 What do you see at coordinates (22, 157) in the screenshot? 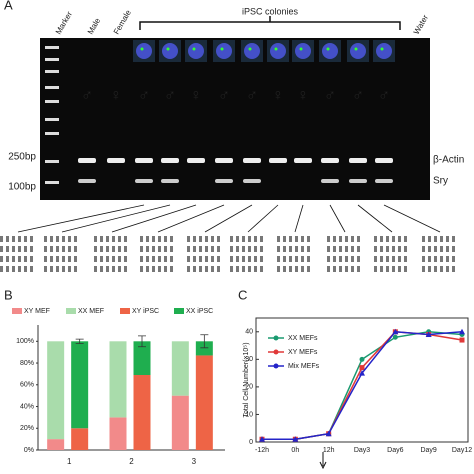
I see `marker-size: 250bp` at bounding box center [22, 157].